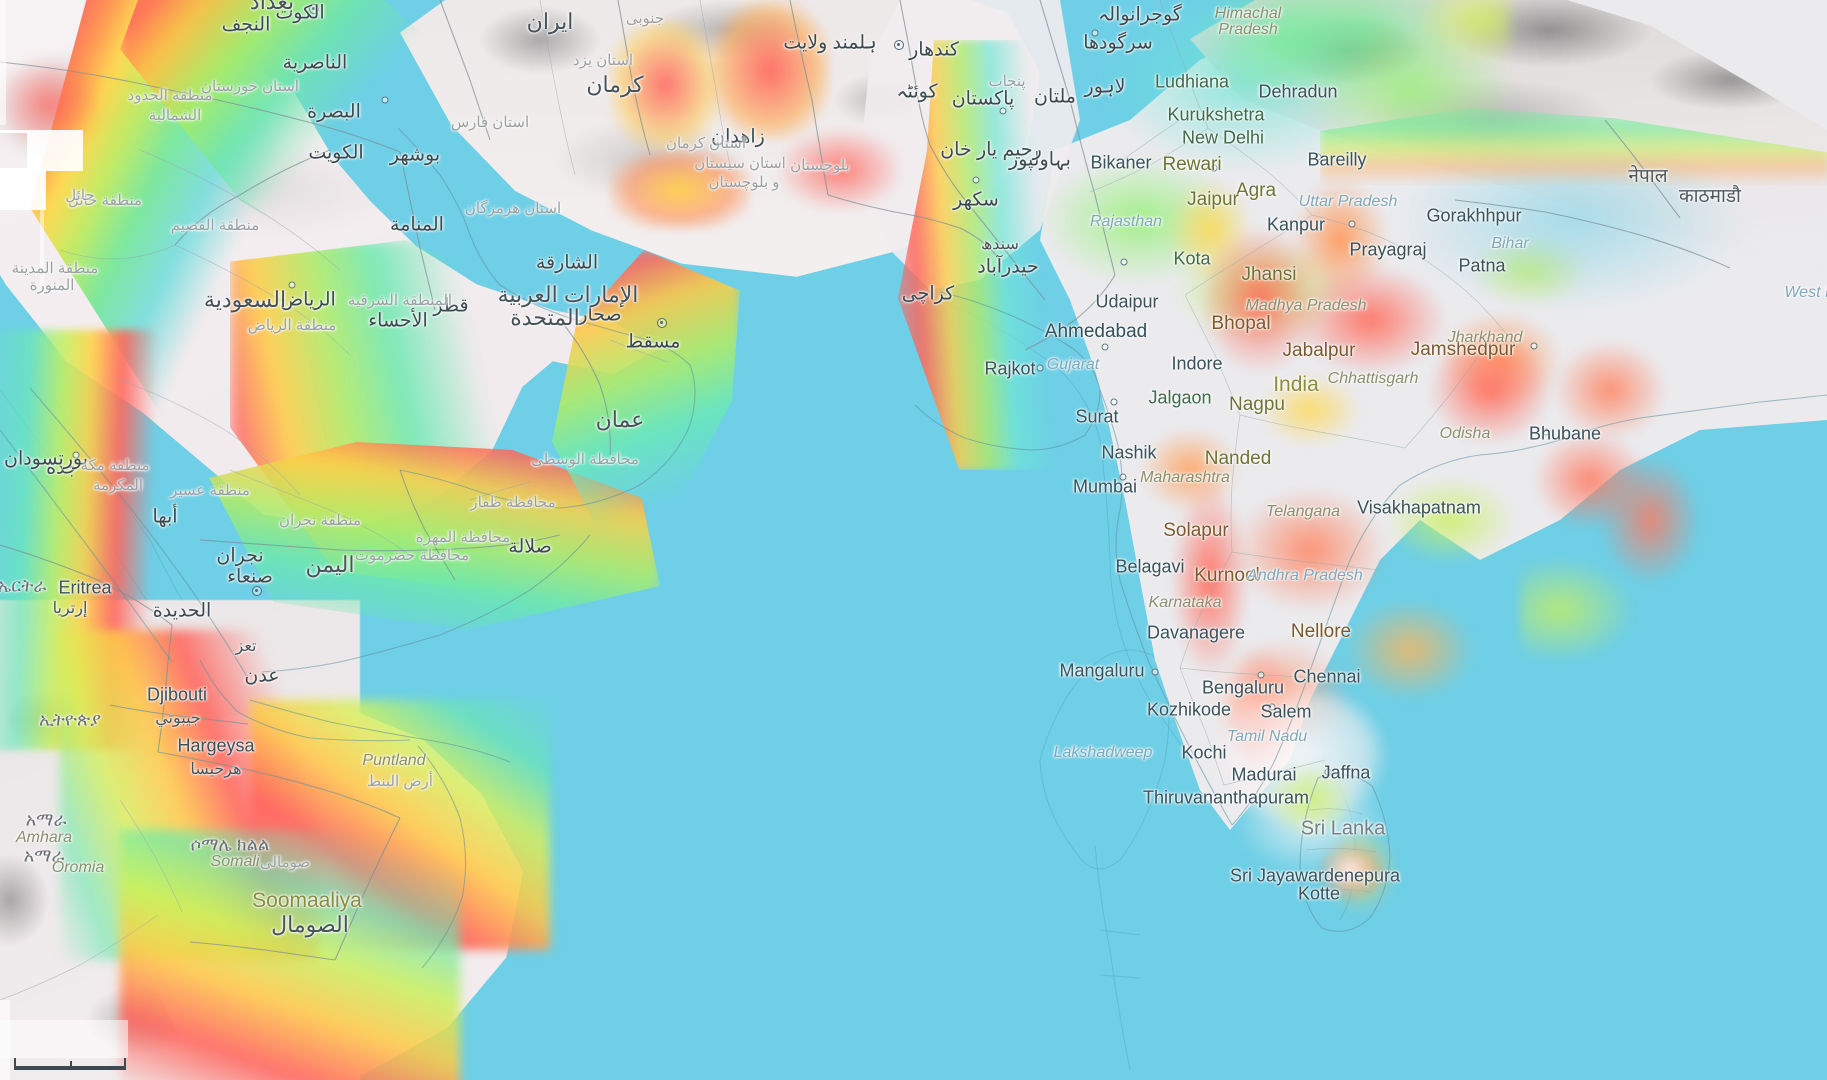 This screenshot has width=1827, height=1080. I want to click on city-marker-bareilly, so click(1318, 157).